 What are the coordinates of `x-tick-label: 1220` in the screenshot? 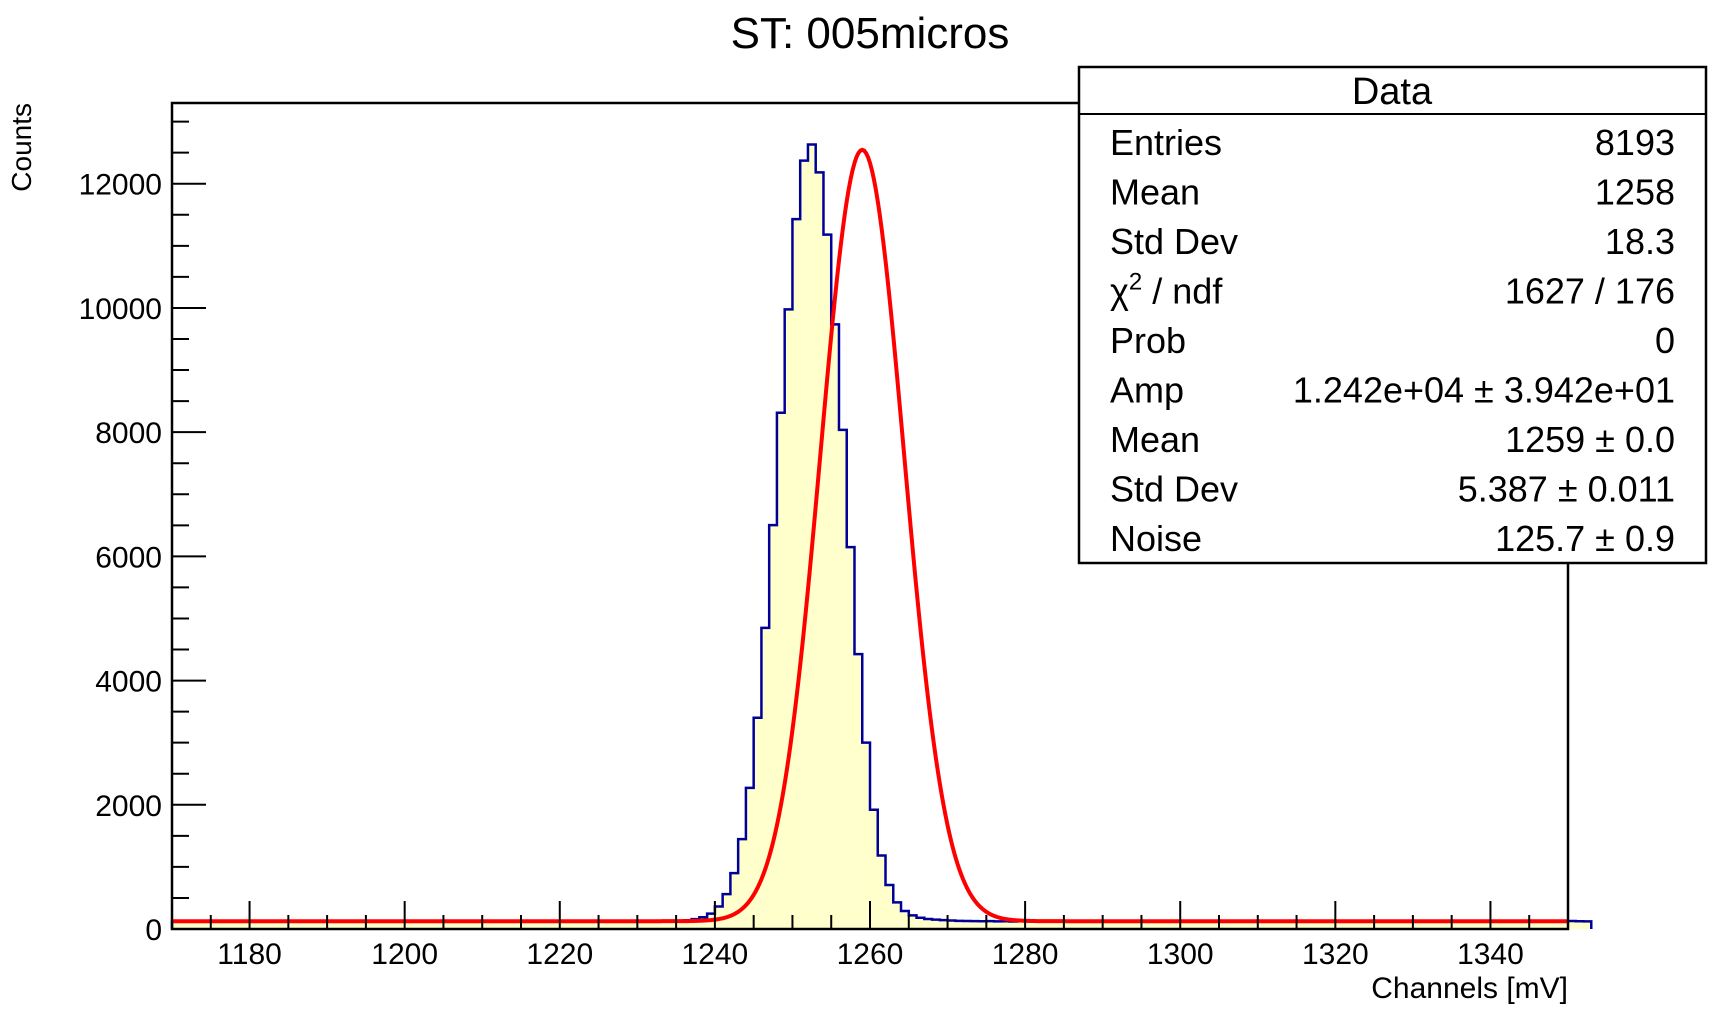 It's located at (559, 954).